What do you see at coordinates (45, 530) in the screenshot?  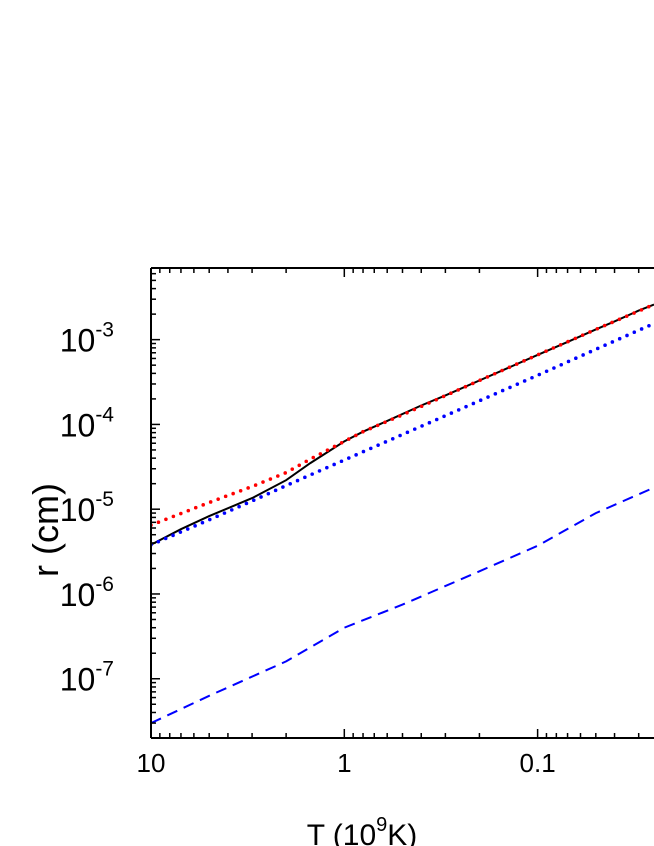 I see `y-axis-label: r (cm)` at bounding box center [45, 530].